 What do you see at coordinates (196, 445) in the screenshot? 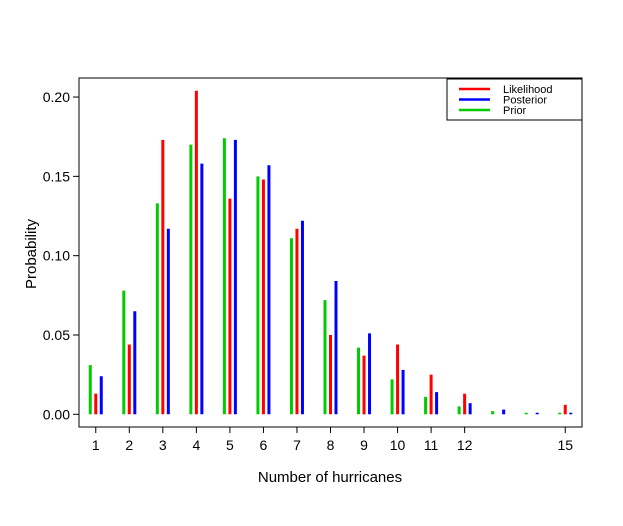
I see `x-tick-label: 4` at bounding box center [196, 445].